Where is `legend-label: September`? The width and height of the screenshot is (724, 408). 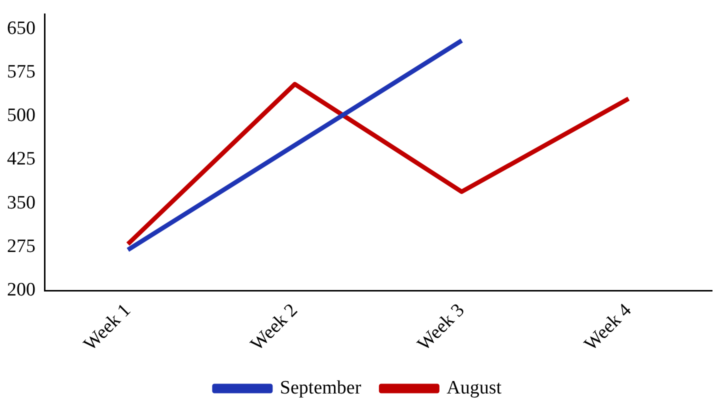 legend-label: September is located at coordinates (321, 387).